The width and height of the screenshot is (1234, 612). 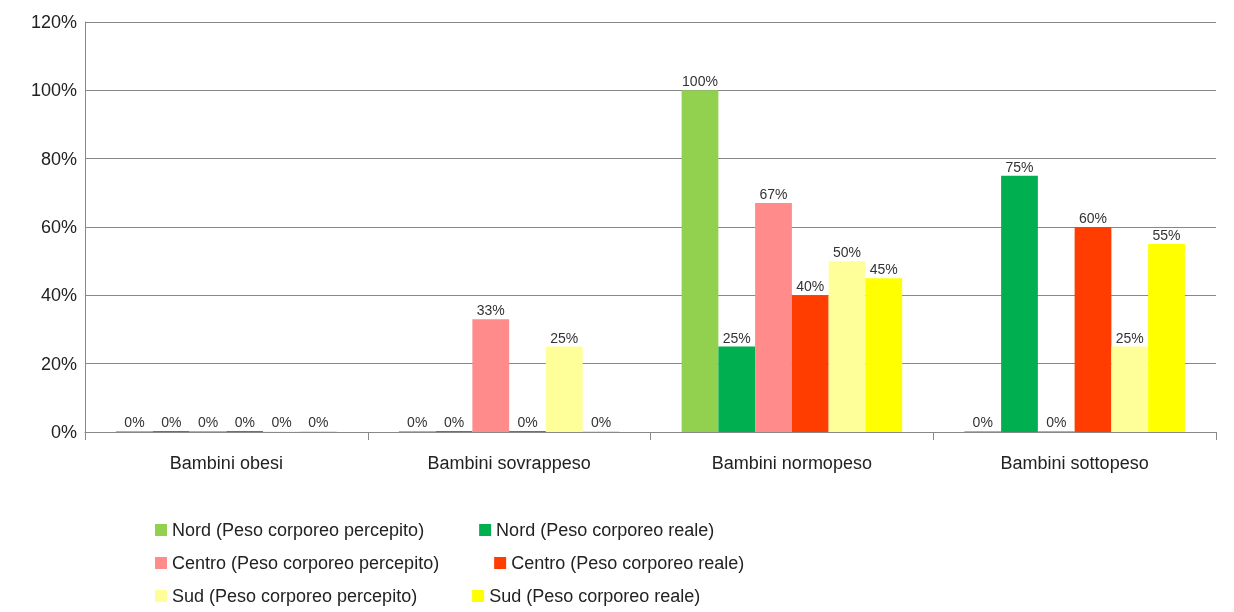 I want to click on x-tick-label: Bambini sovrappeso, so click(x=509, y=463).